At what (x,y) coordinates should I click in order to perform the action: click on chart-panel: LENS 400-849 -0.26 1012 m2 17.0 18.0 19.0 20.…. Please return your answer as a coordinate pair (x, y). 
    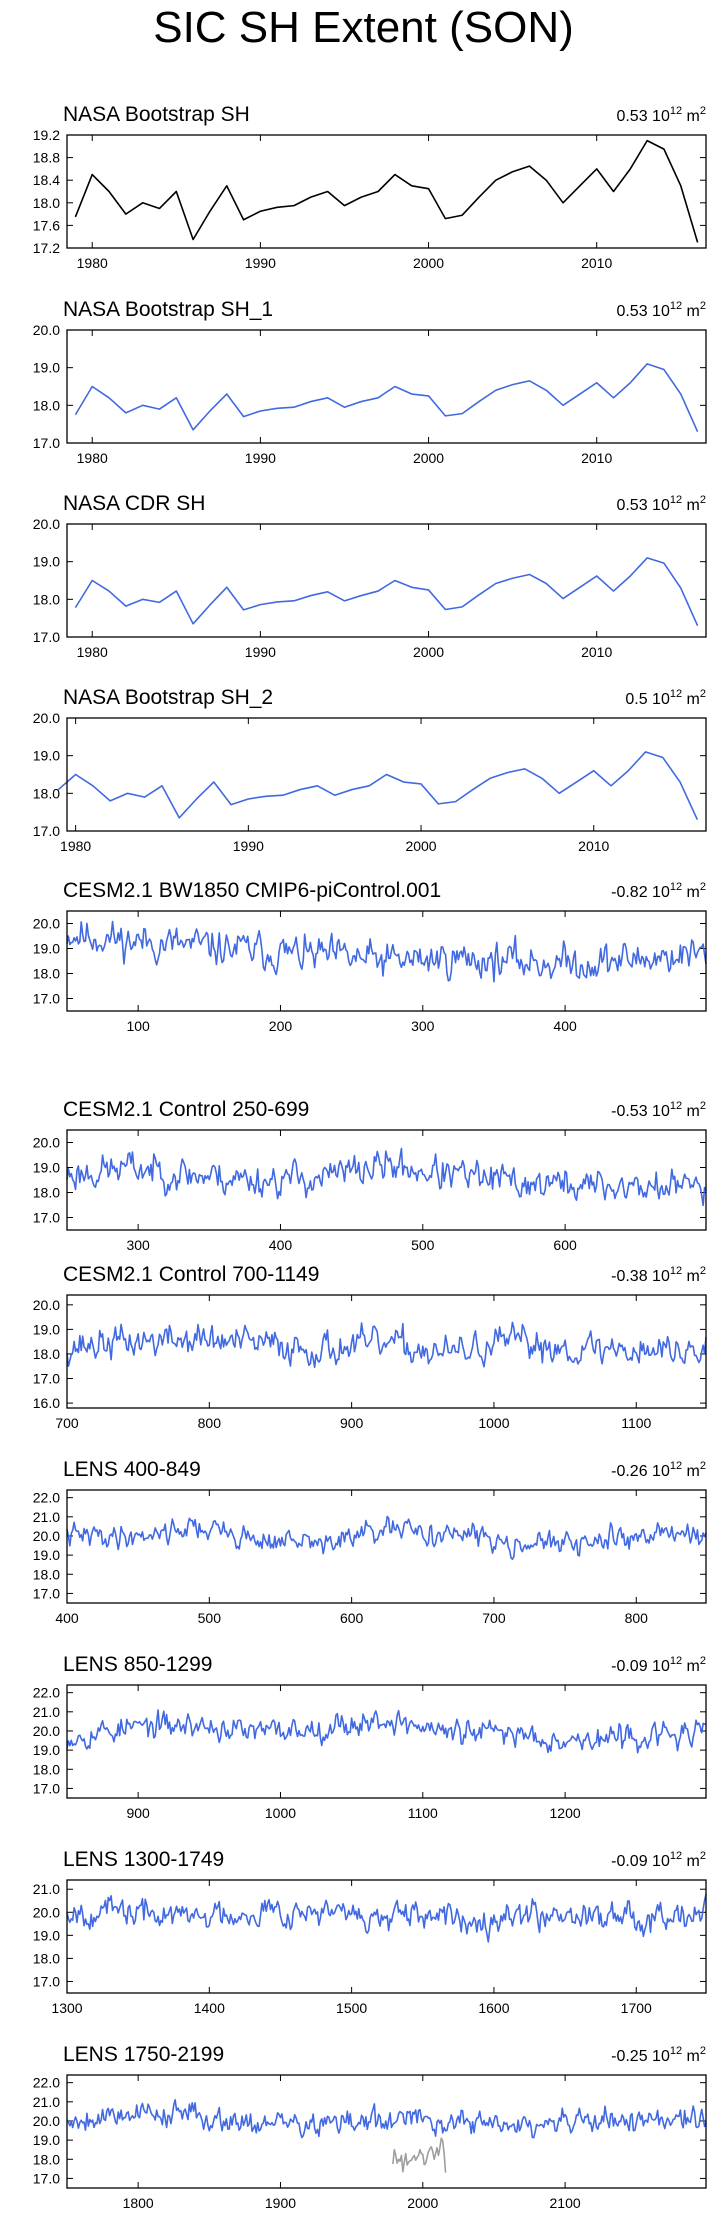
    Looking at the image, I should click on (370, 1542).